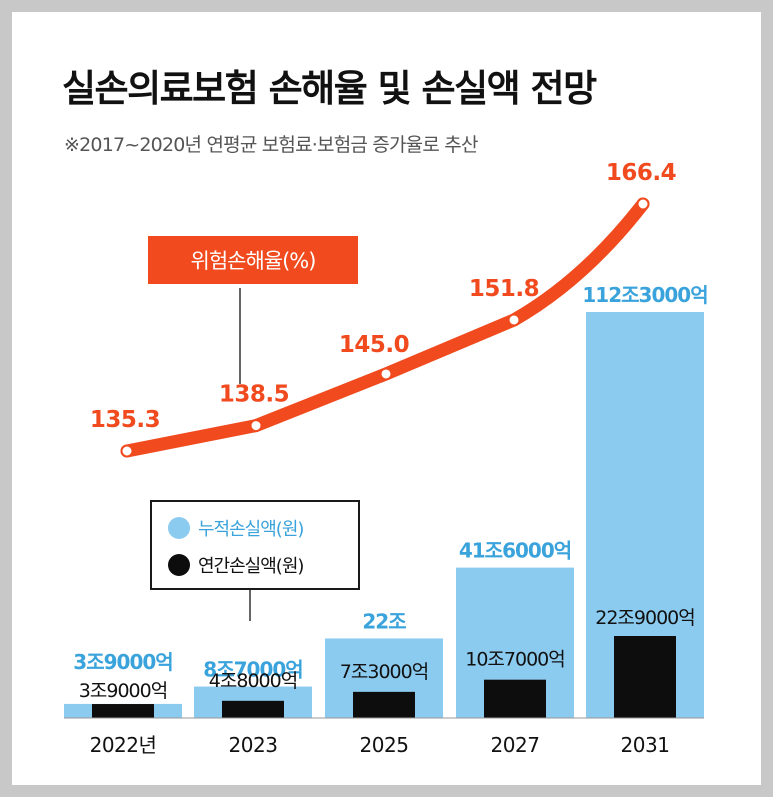 The height and width of the screenshot is (797, 773). What do you see at coordinates (125, 420) in the screenshot?
I see `loss-ratio-label-0: 135.3` at bounding box center [125, 420].